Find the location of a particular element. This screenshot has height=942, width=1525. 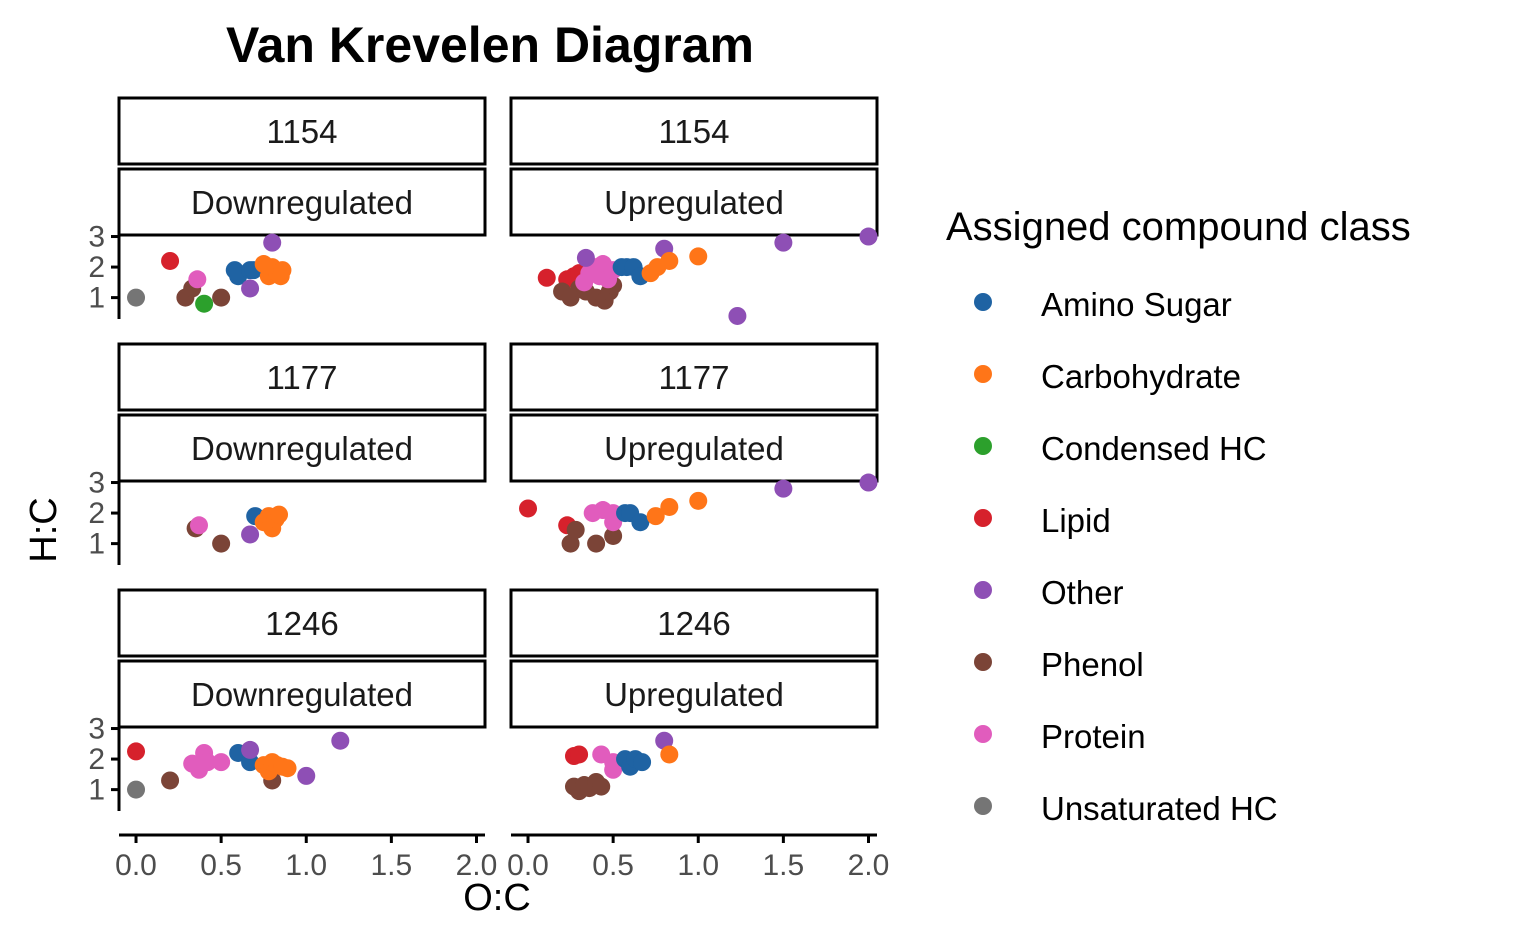

y-tick-label: 1 is located at coordinates (96, 790).